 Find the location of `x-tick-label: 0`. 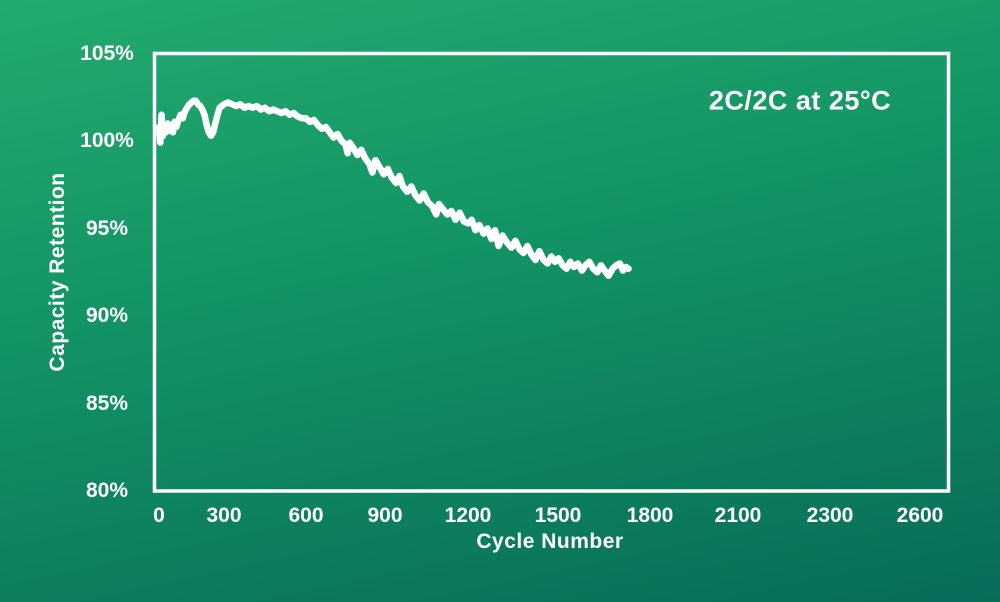

x-tick-label: 0 is located at coordinates (159, 515).